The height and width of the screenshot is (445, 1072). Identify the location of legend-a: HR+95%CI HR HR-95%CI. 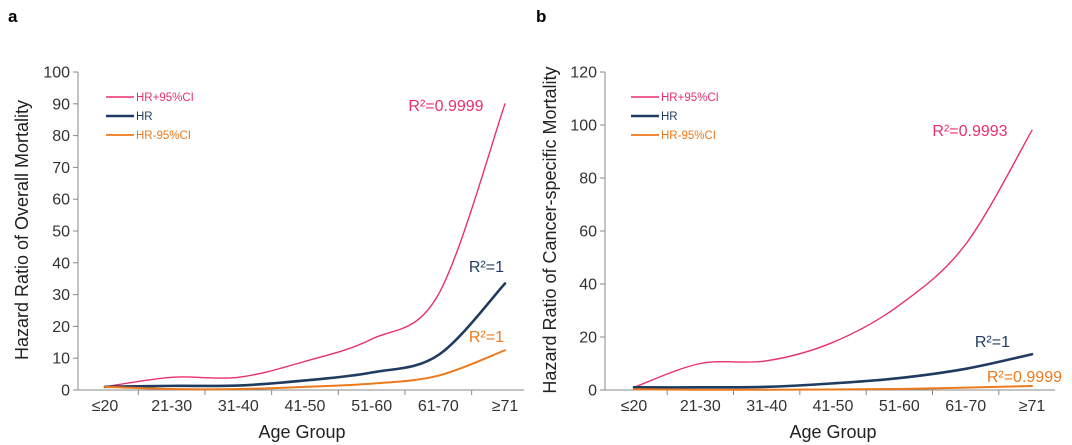
(150, 117).